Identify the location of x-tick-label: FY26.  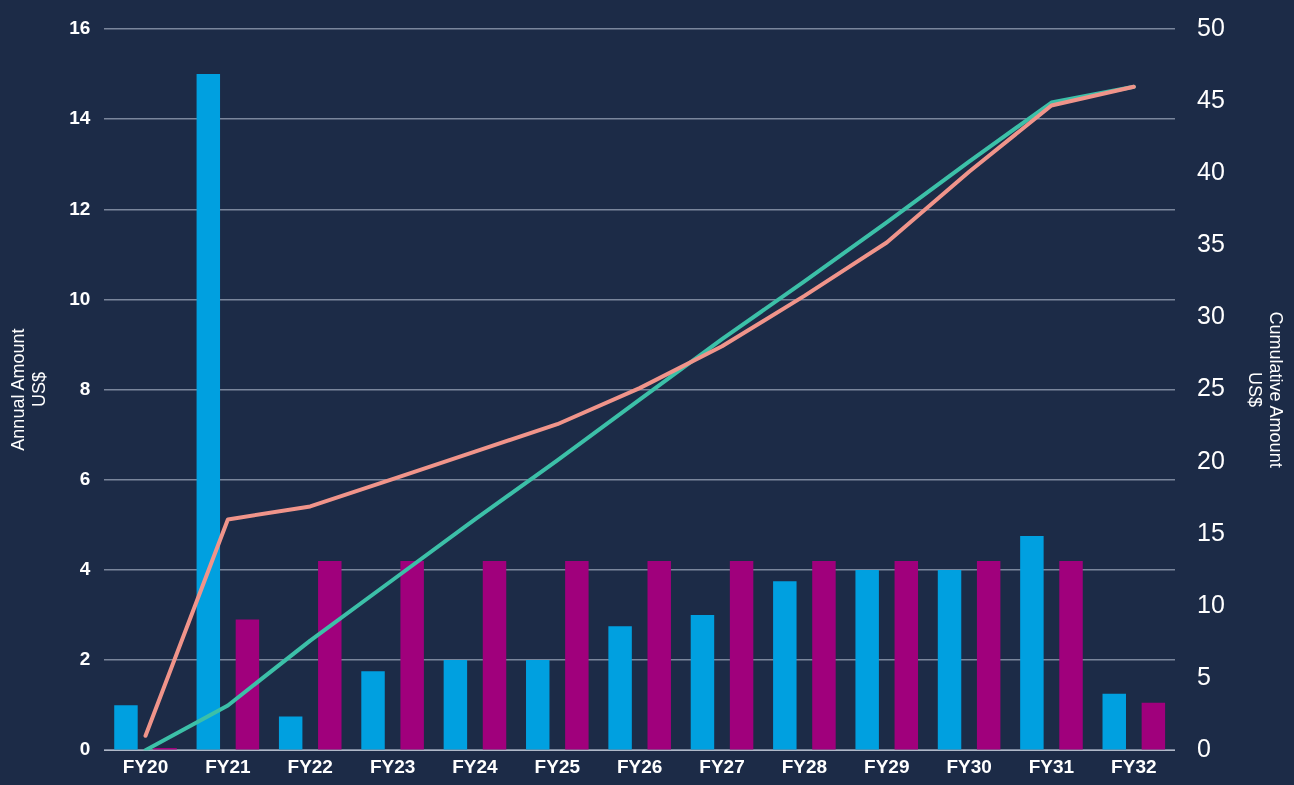
(639, 766).